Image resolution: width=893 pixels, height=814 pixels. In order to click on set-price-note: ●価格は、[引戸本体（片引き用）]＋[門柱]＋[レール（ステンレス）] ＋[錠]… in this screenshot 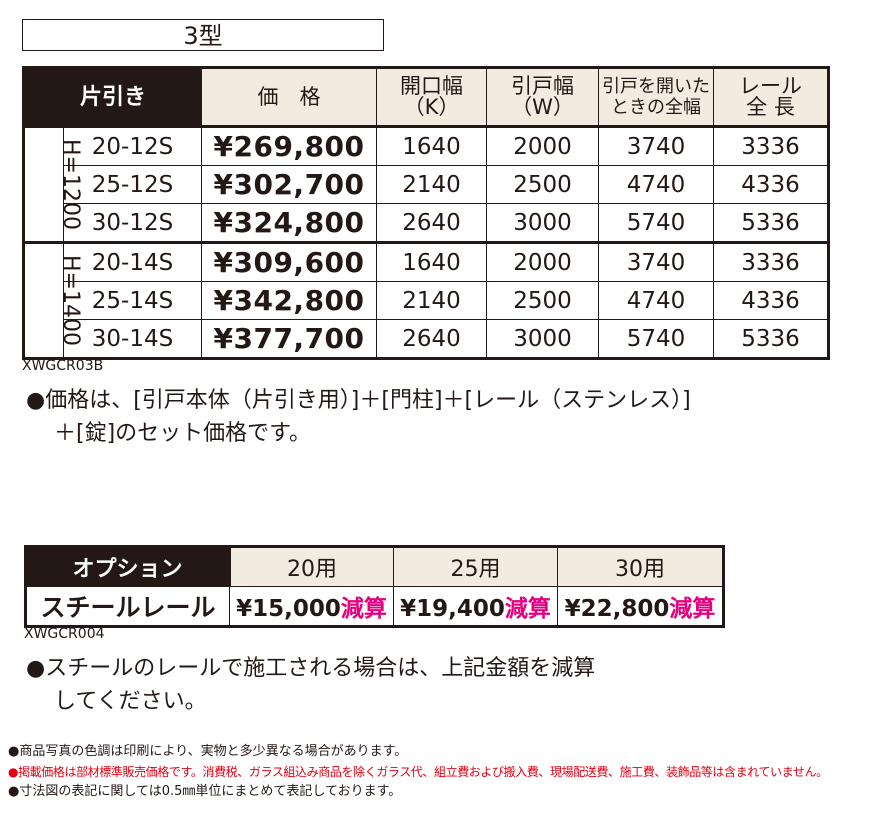, I will do `click(358, 417)`.